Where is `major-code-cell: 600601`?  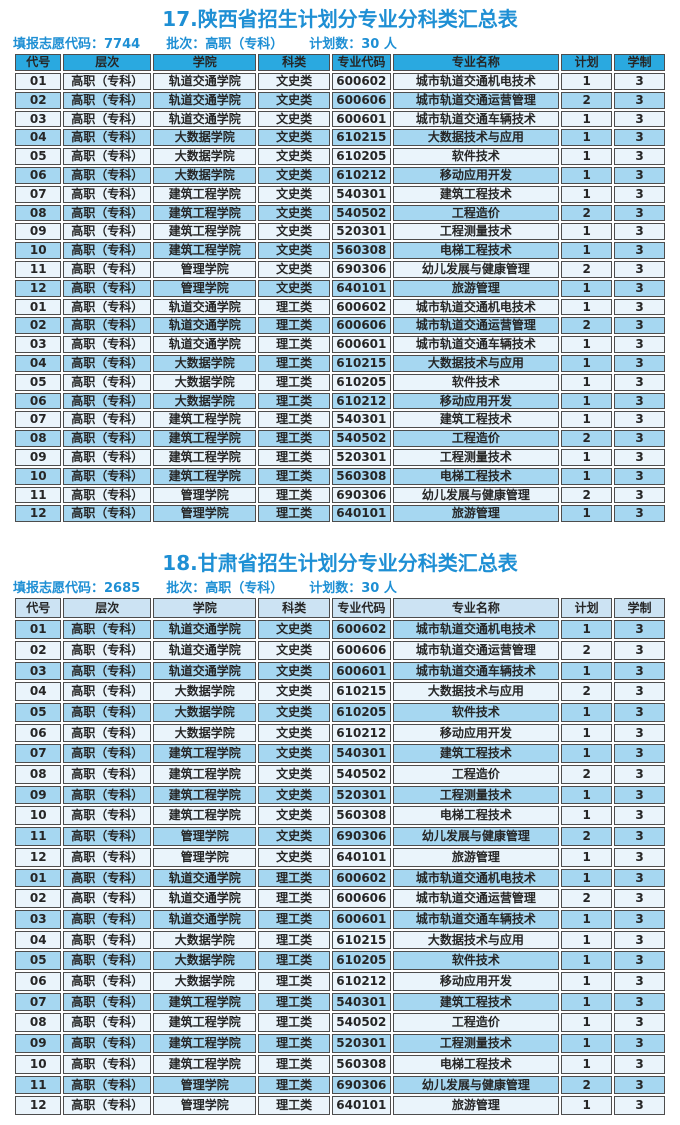 major-code-cell: 600601 is located at coordinates (361, 671).